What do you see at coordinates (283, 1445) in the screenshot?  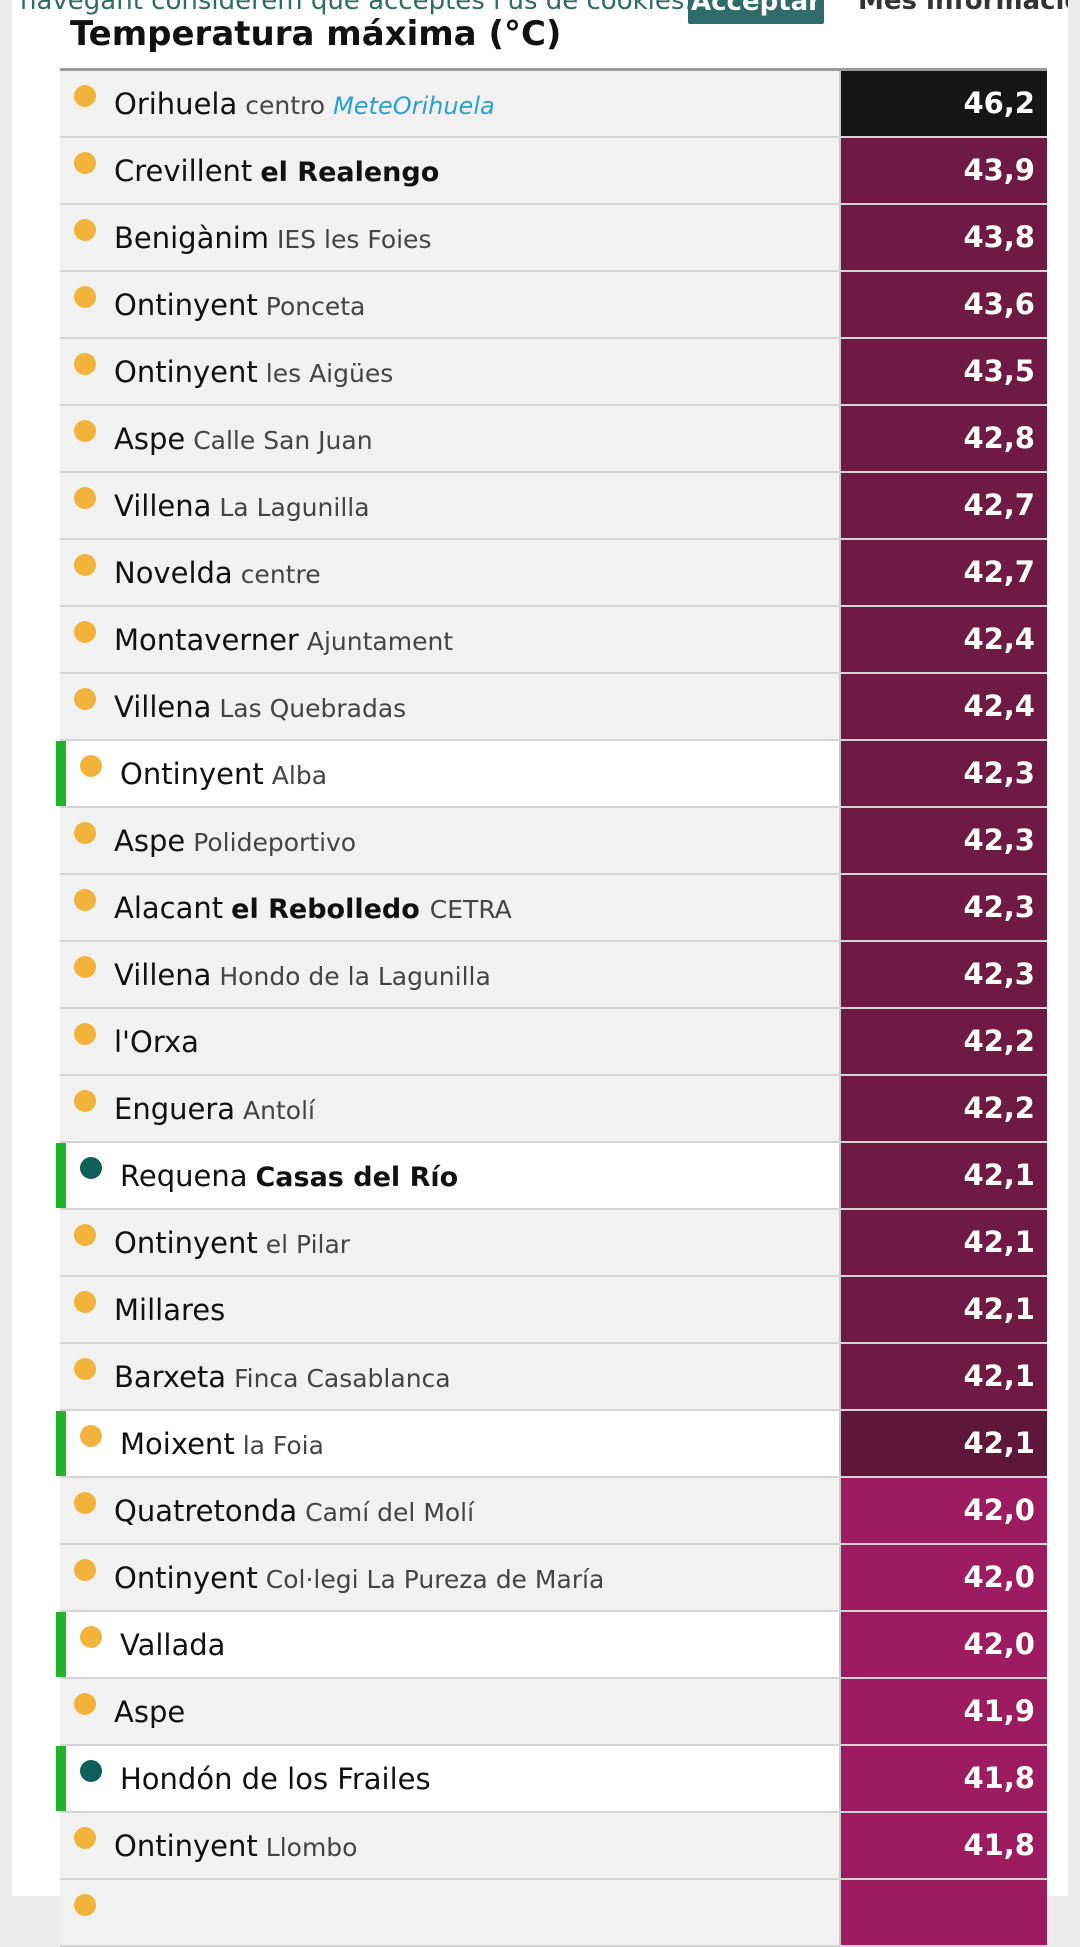 I see `station-location: la Foia` at bounding box center [283, 1445].